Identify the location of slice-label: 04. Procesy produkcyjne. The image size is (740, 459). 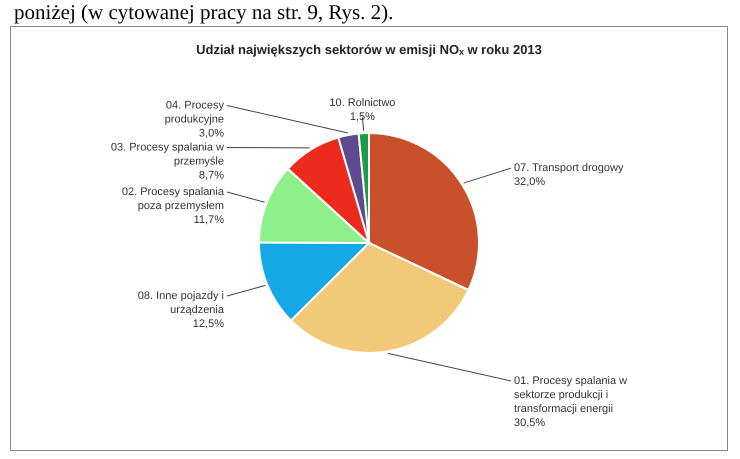
(194, 112).